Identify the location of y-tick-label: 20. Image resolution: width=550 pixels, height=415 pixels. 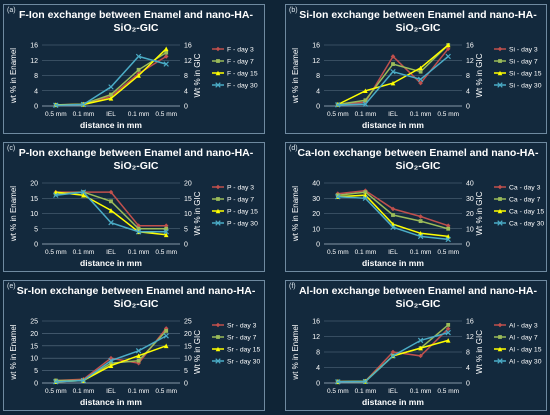
(34, 184).